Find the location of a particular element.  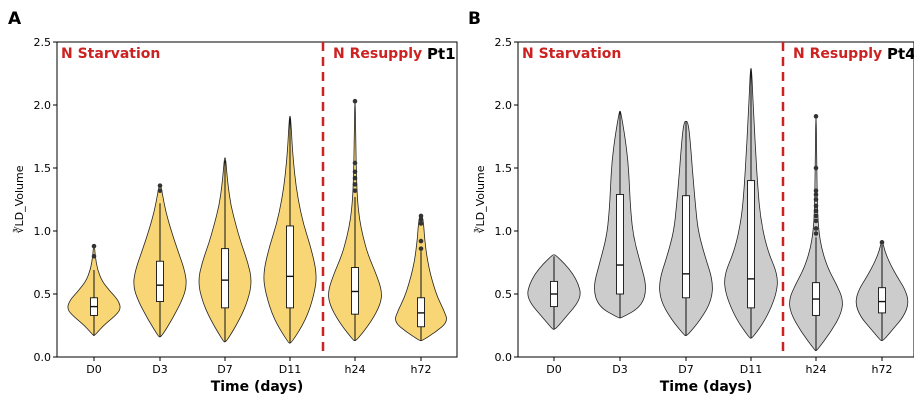

panel-letter: A is located at coordinates (15, 19).